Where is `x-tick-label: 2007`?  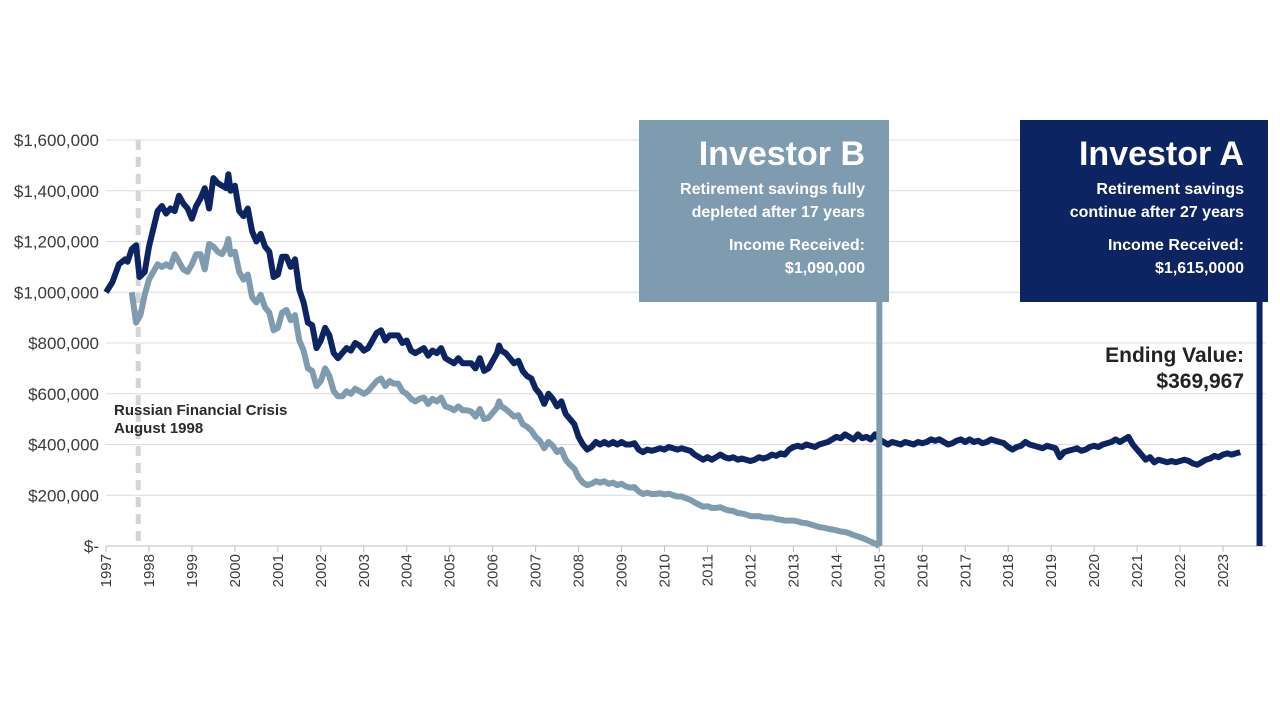 x-tick-label: 2007 is located at coordinates (536, 570).